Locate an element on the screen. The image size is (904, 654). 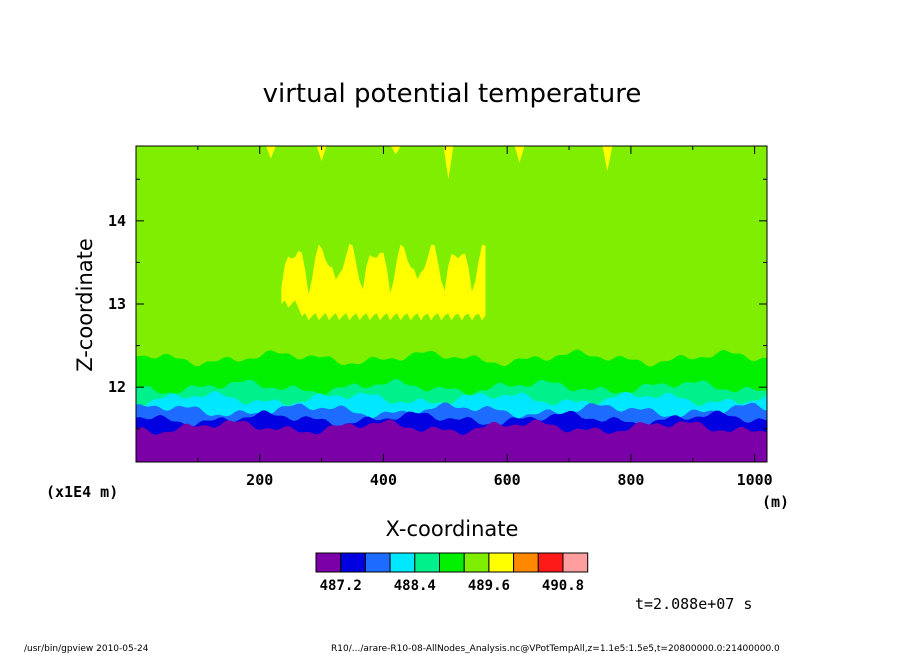
y-axis-label: Z-coordinate is located at coordinates (85, 305).